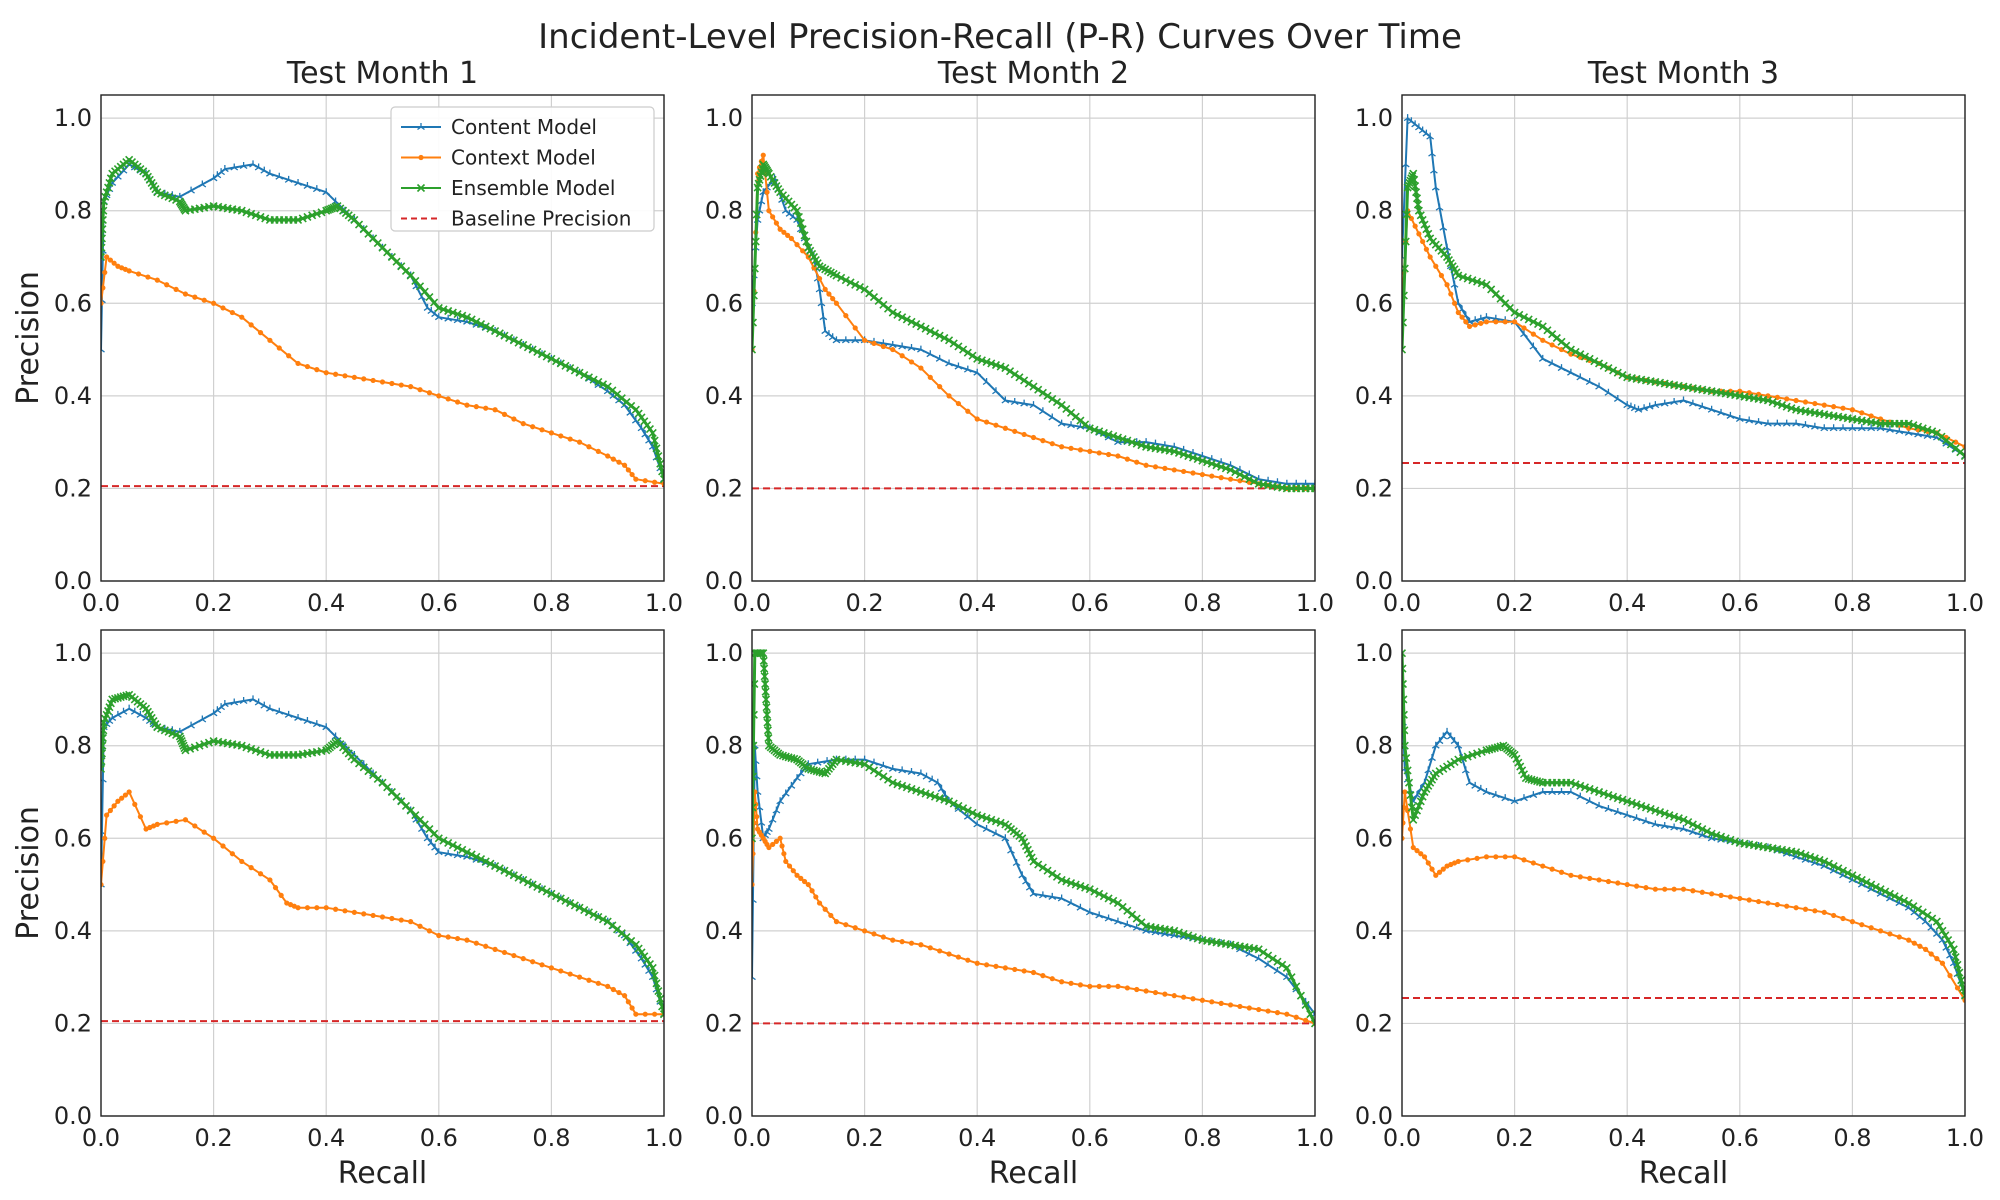 The height and width of the screenshot is (1200, 2000). I want to click on y-tick-label: 1.0, so click(724, 653).